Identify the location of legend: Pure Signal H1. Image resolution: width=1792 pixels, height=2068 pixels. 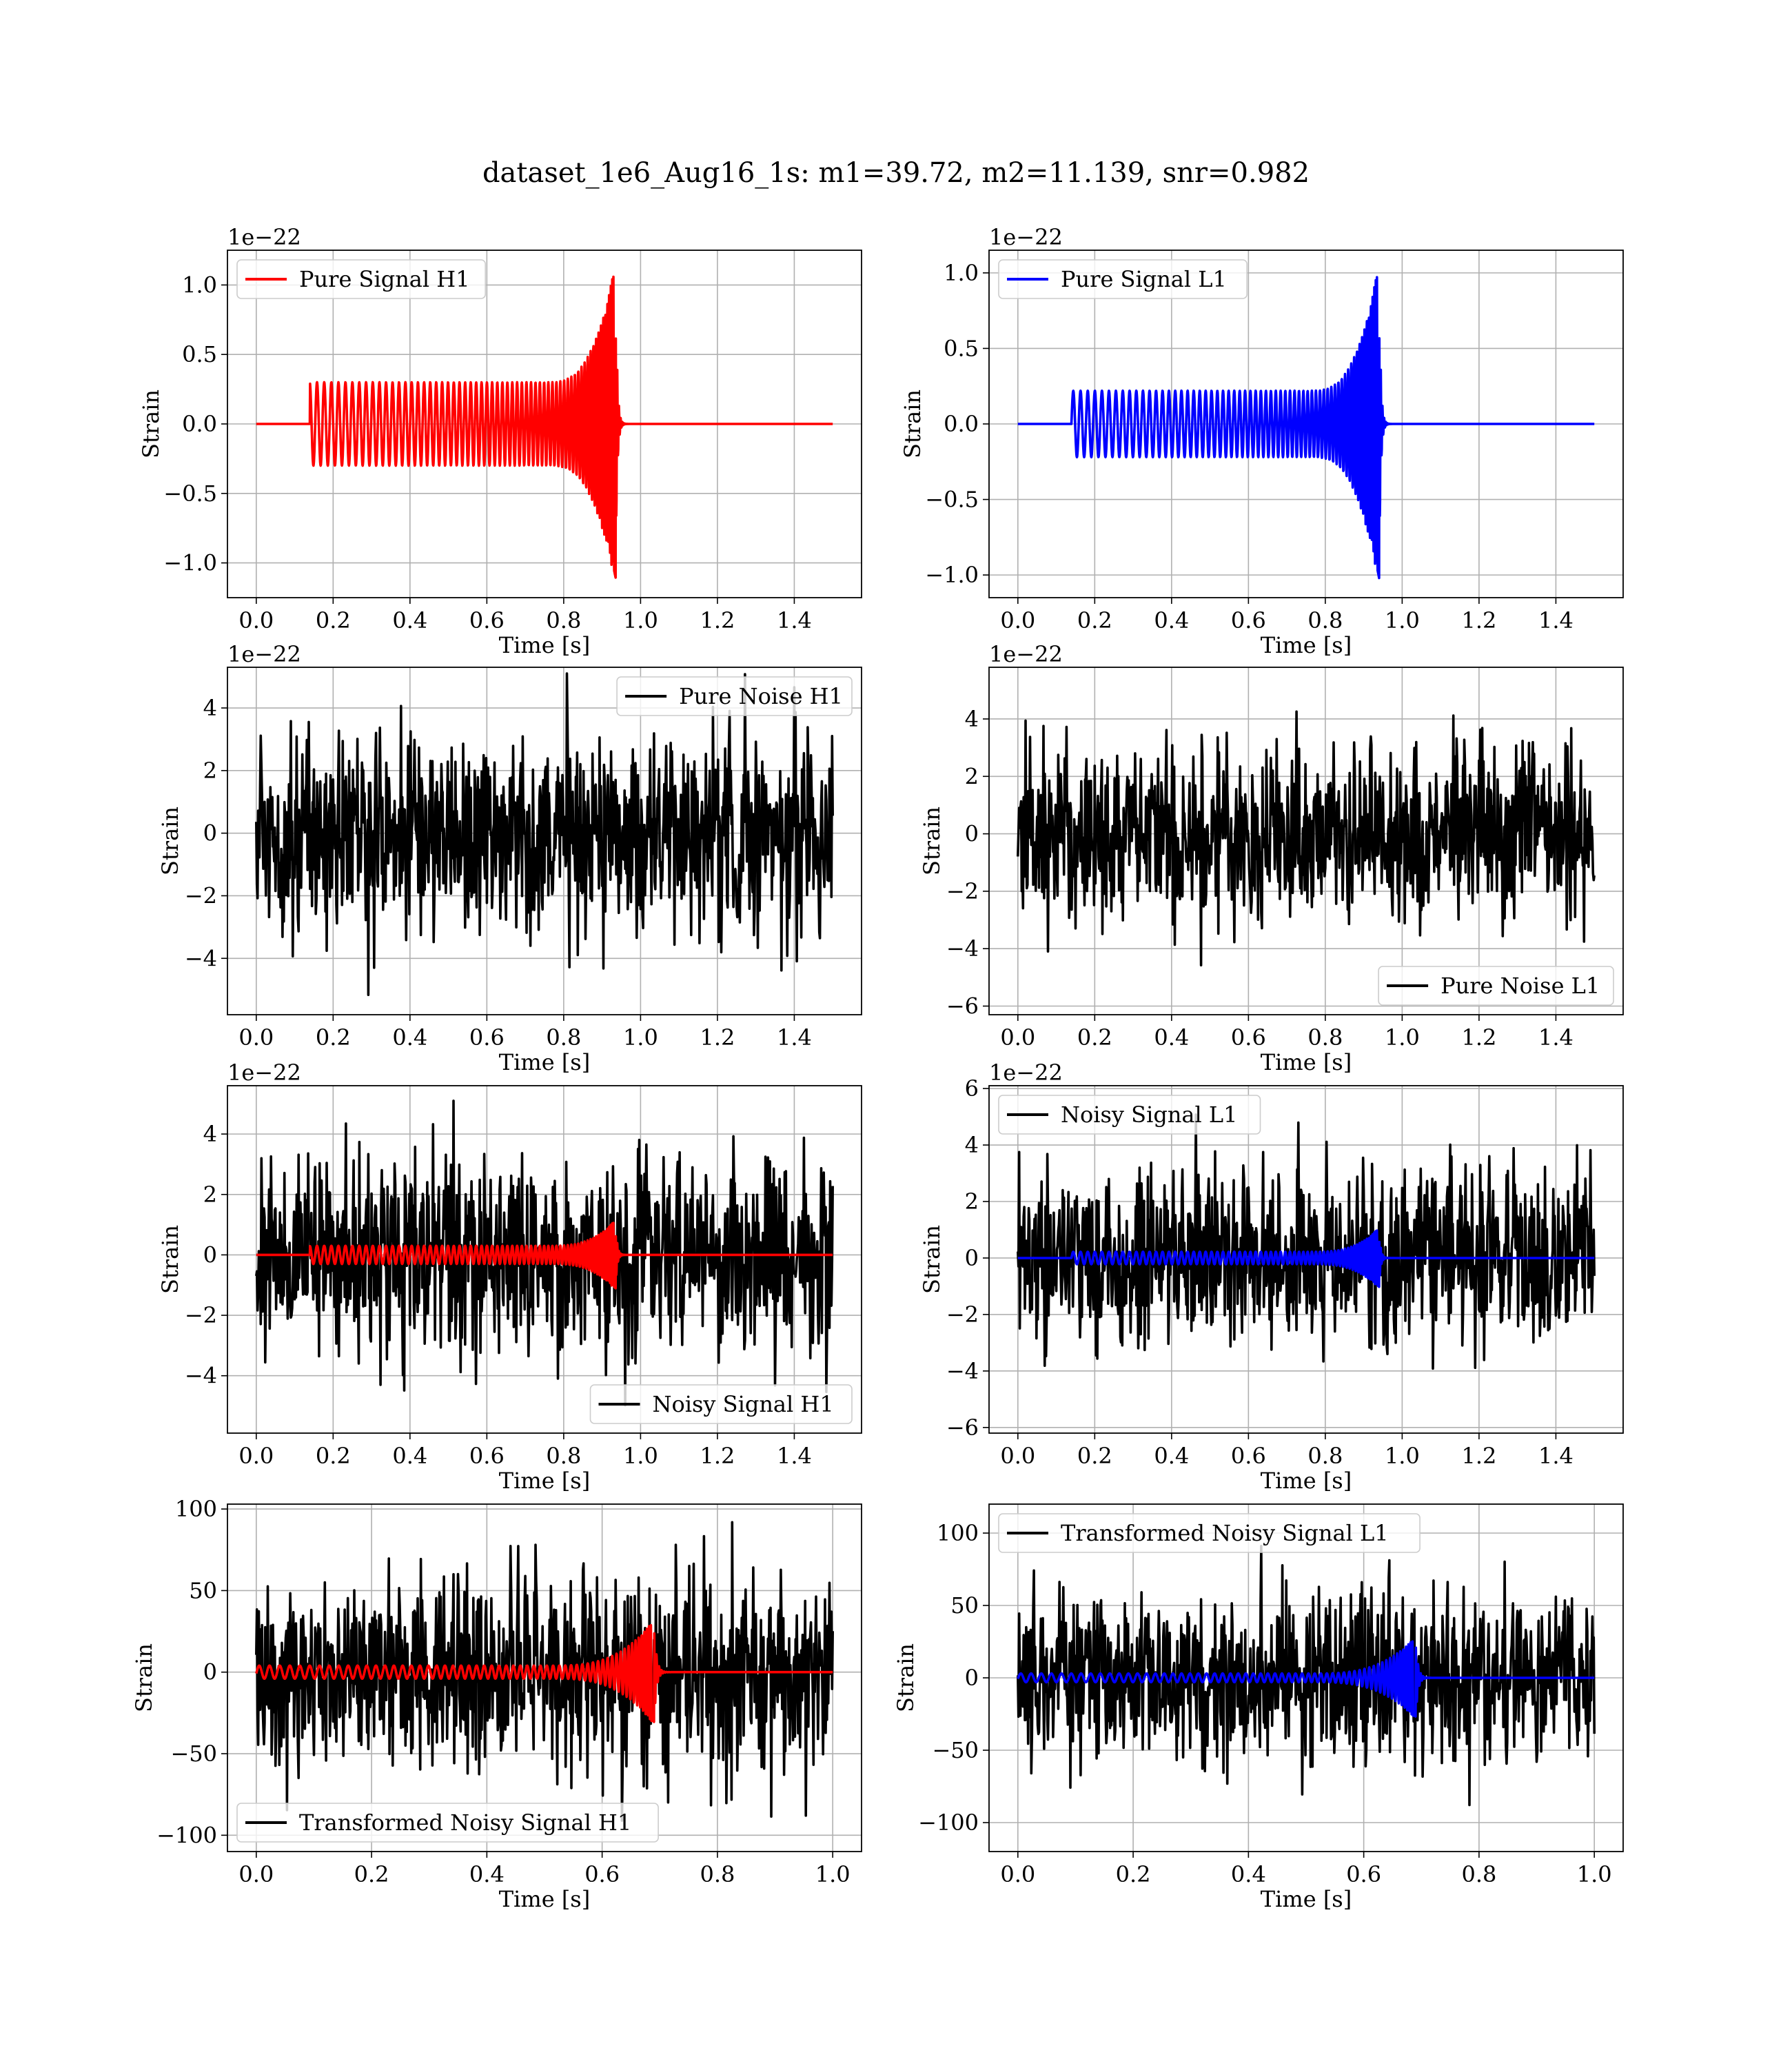
(361, 279).